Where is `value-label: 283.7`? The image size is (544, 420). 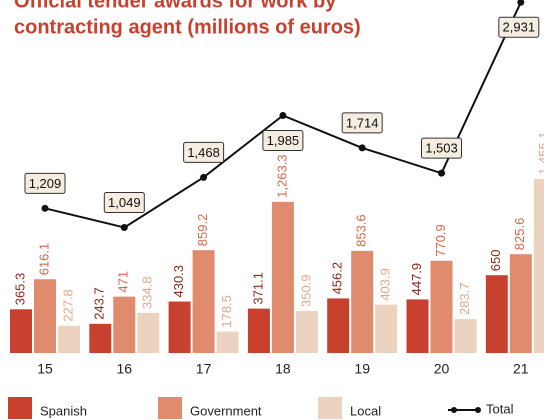 value-label: 283.7 is located at coordinates (464, 299).